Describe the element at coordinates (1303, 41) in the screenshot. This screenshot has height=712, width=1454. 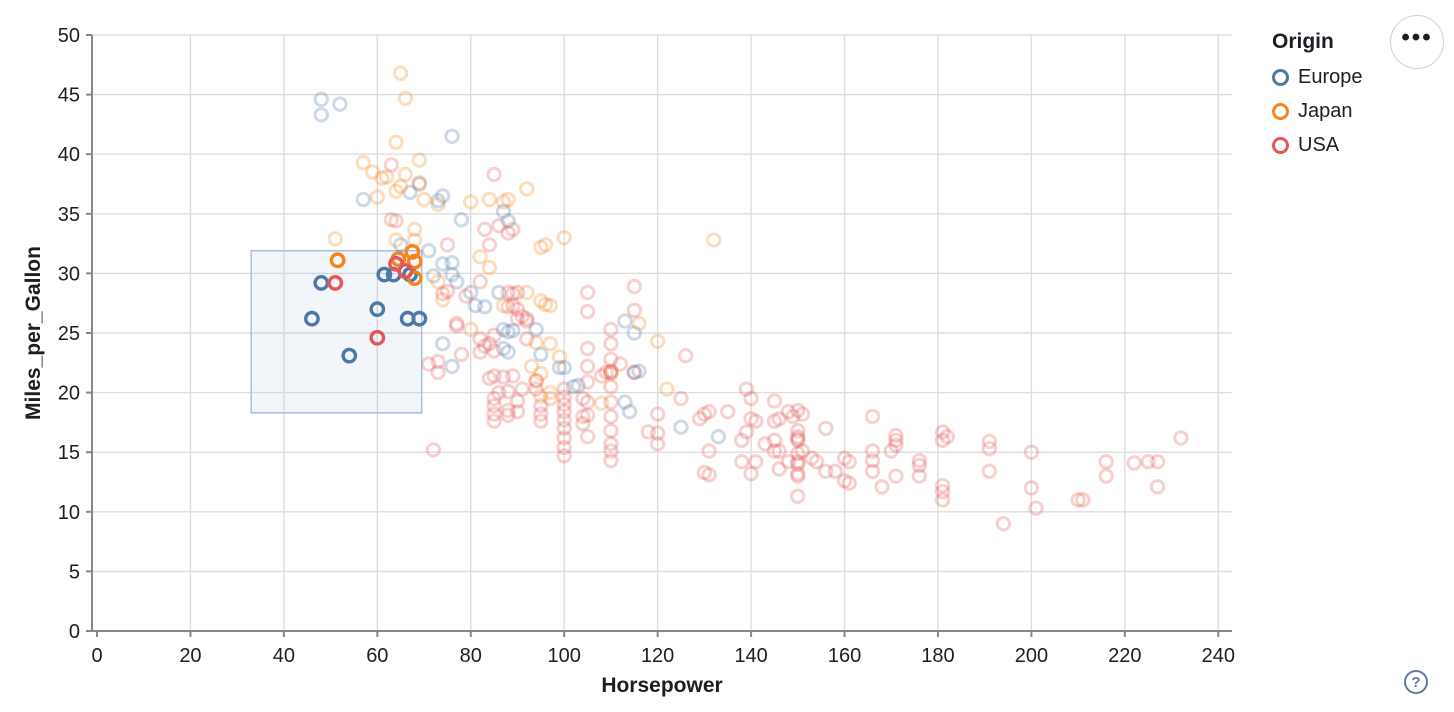
I see `legend-title: Origin` at that location.